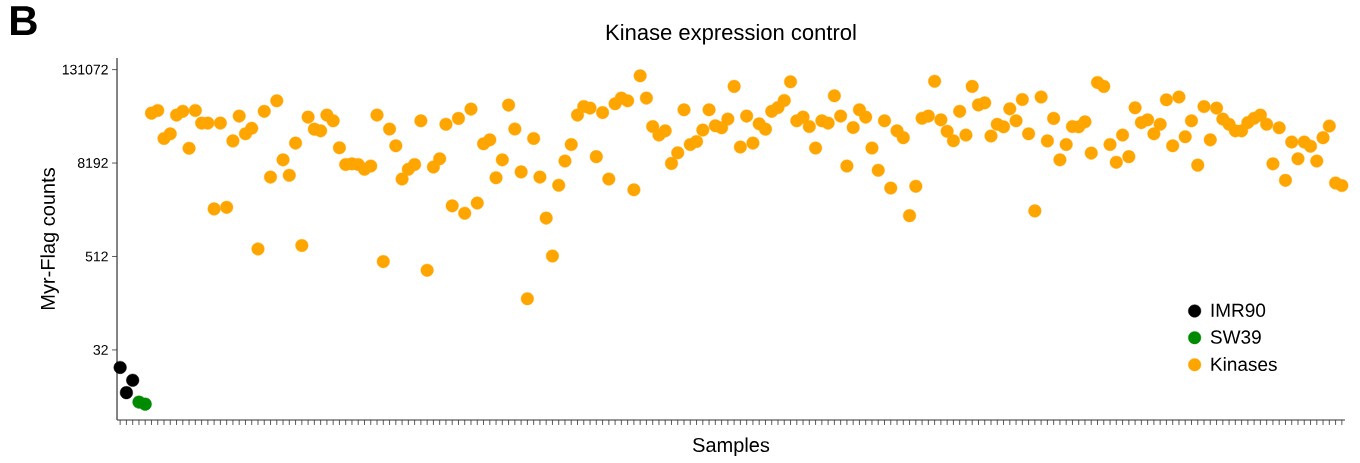 This screenshot has width=1360, height=463. Describe the element at coordinates (49, 239) in the screenshot. I see `y-axis-title: Myr-Flag counts` at that location.